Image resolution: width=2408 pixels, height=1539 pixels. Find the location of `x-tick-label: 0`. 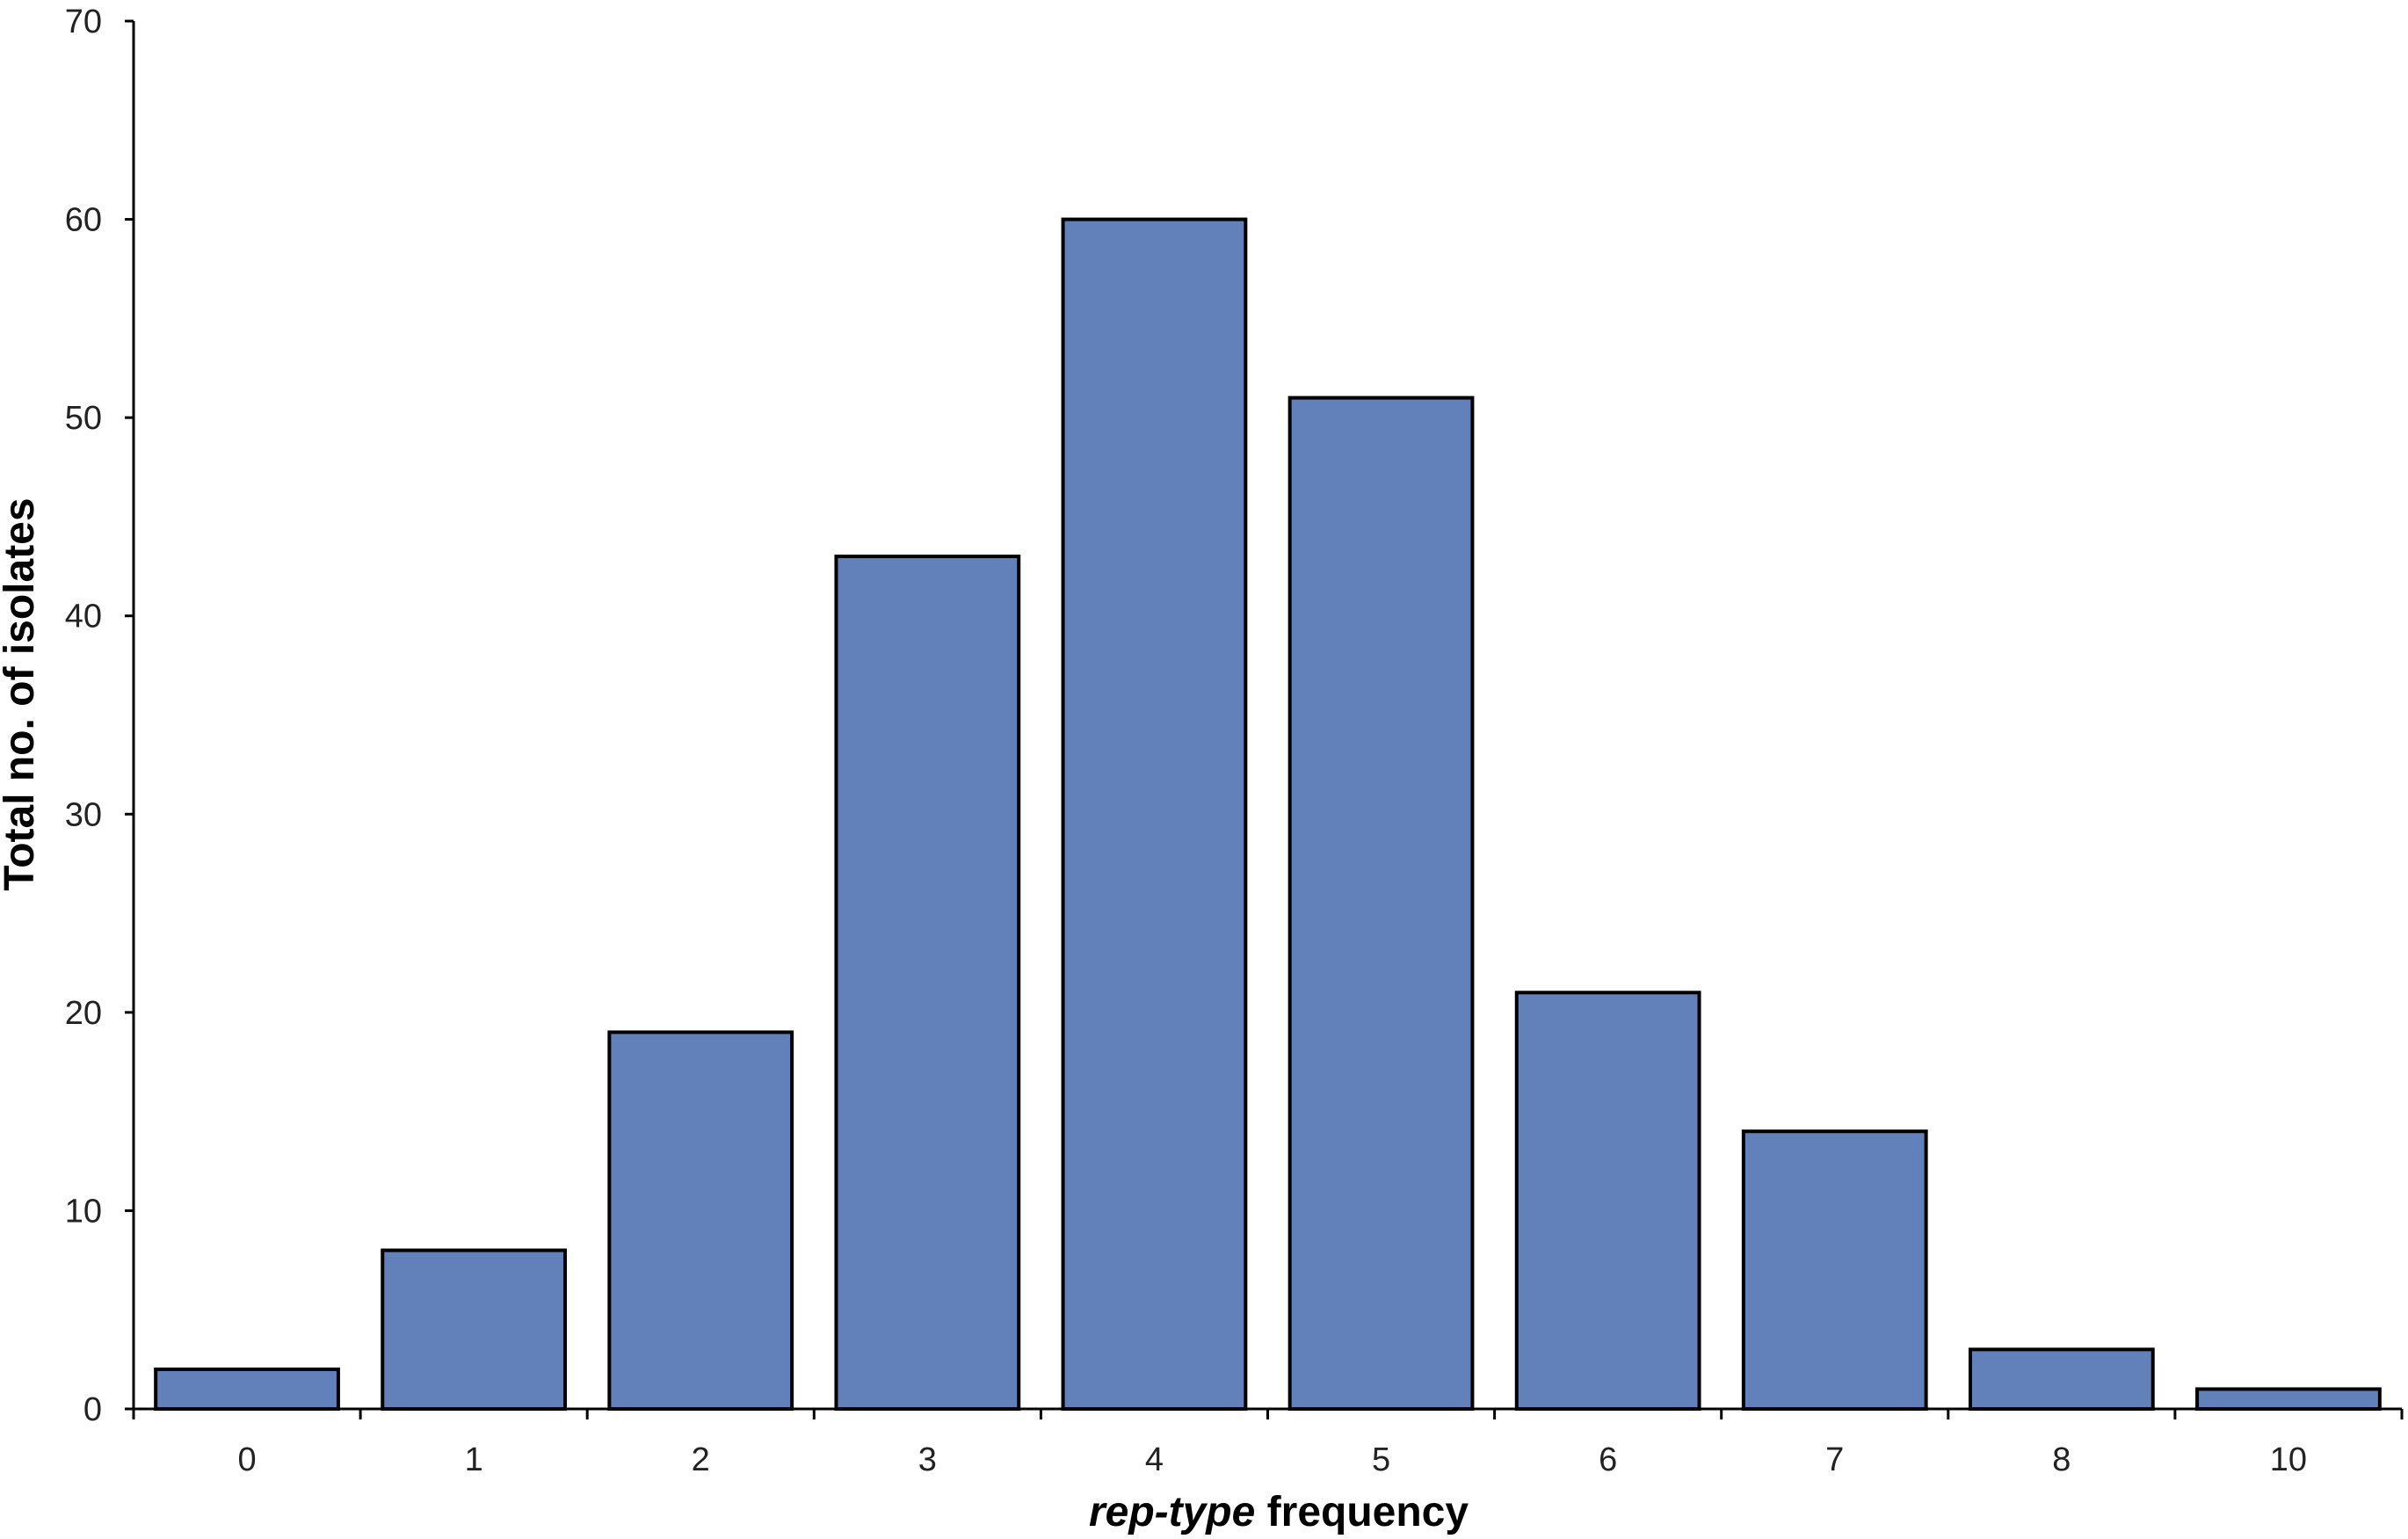

x-tick-label: 0 is located at coordinates (246, 1459).